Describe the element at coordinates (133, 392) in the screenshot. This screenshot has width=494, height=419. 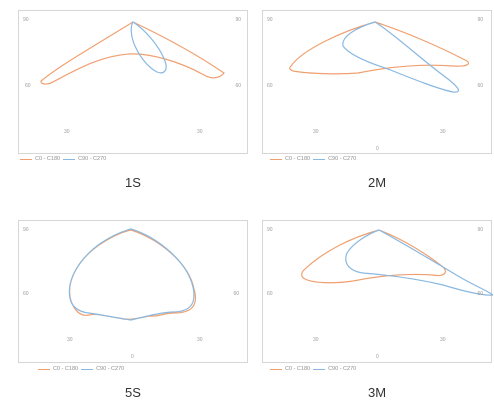
I see `caption-5s: 5S` at that location.